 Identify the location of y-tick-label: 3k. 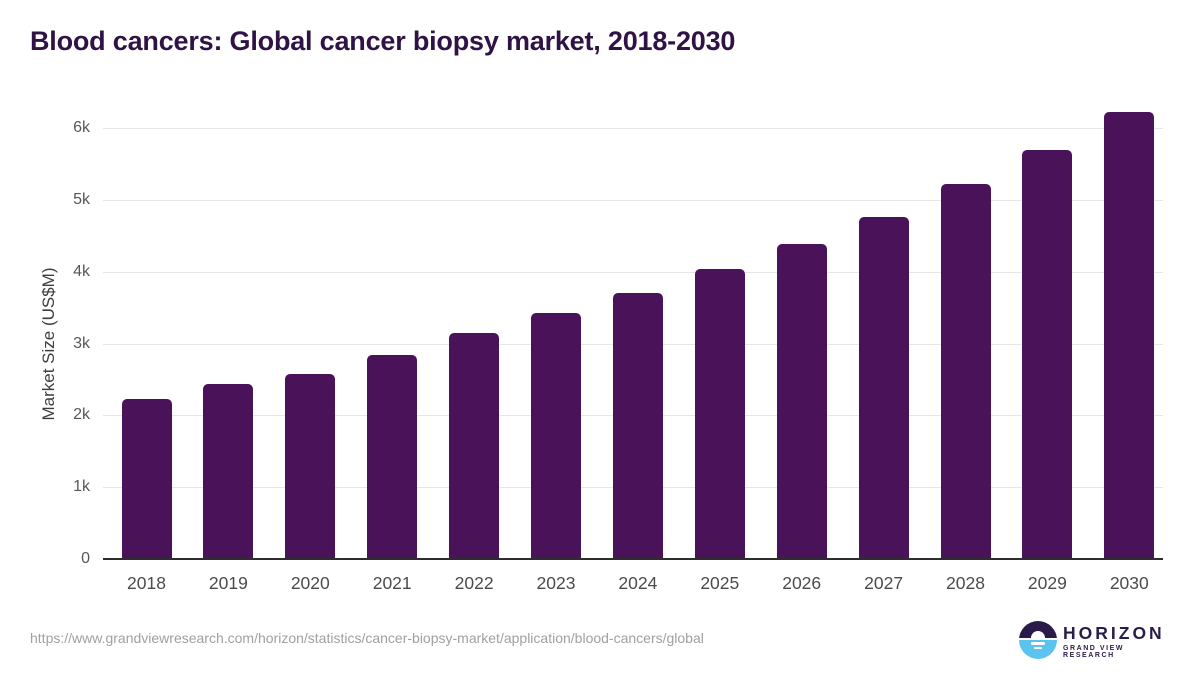
(81, 343).